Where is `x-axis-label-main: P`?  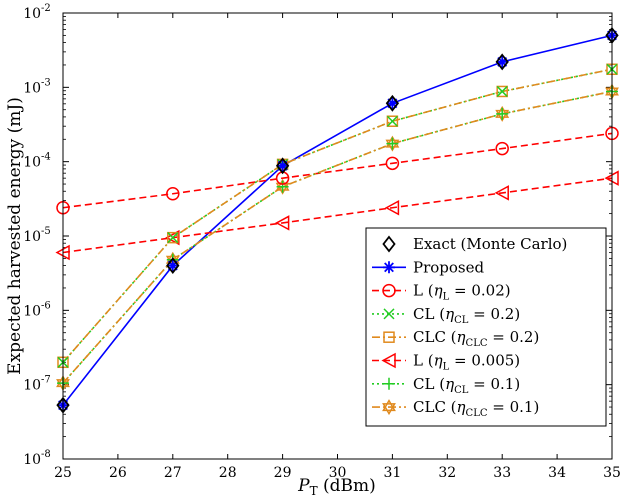 x-axis-label-main: P is located at coordinates (303, 486).